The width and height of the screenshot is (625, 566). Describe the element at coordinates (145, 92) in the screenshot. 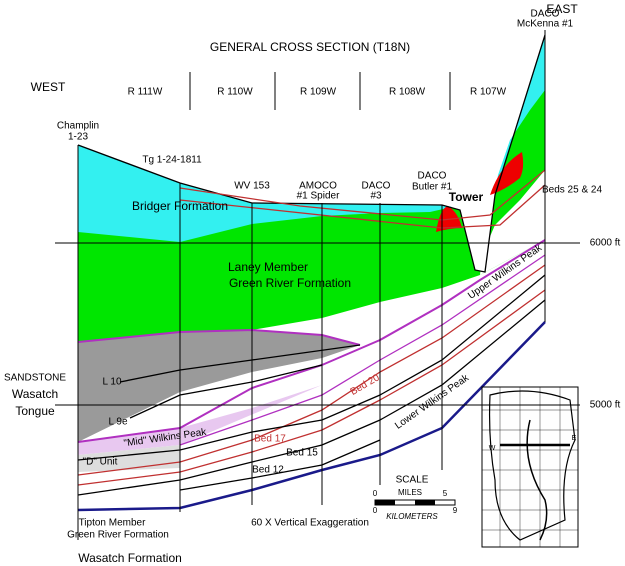

I see `range: R 111W` at that location.